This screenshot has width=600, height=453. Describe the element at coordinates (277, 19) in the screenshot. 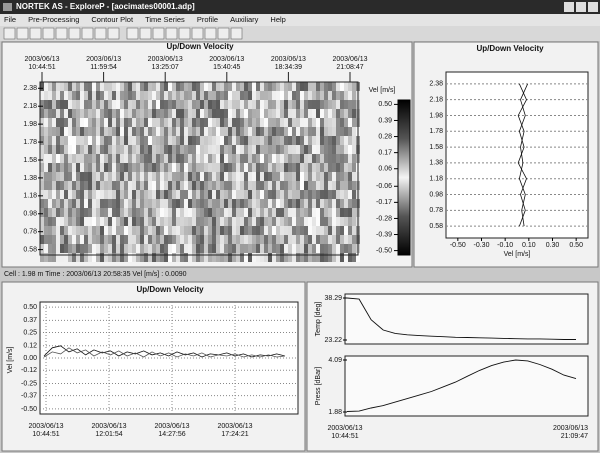

I see `menu-item: Help` at that location.